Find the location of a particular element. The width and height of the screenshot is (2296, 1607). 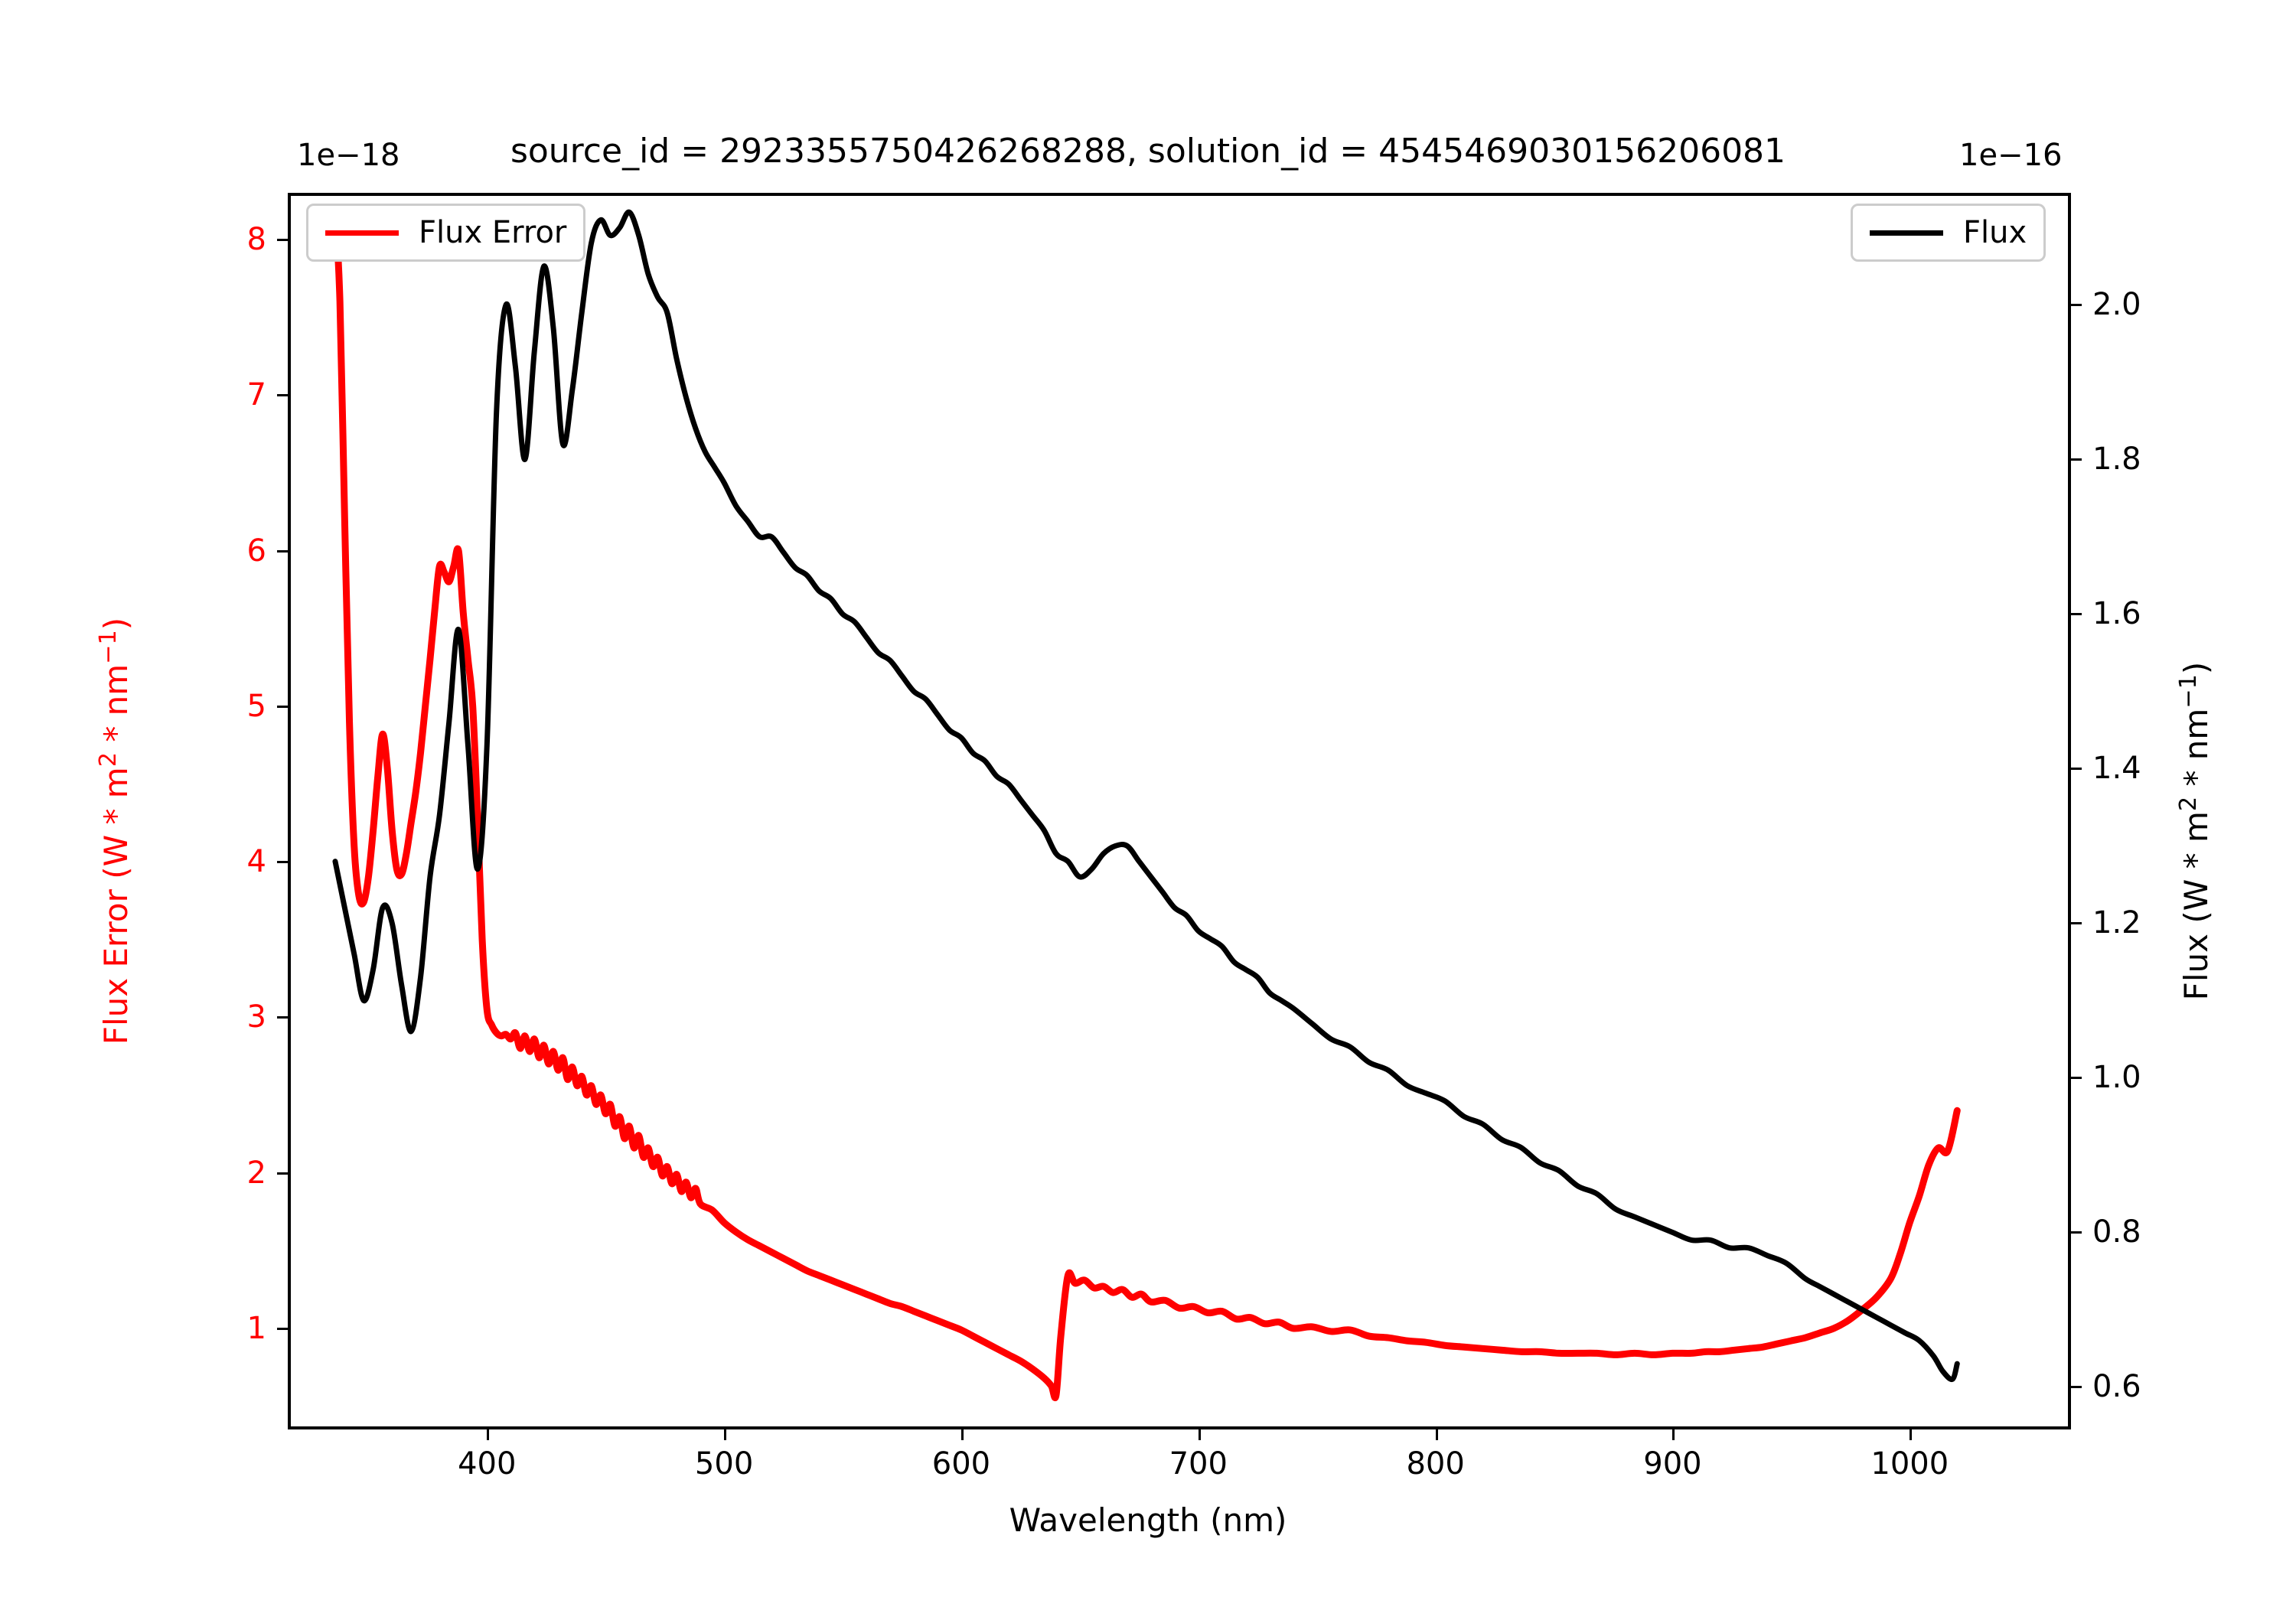

left-y-tick-label: 4 is located at coordinates (256, 862).